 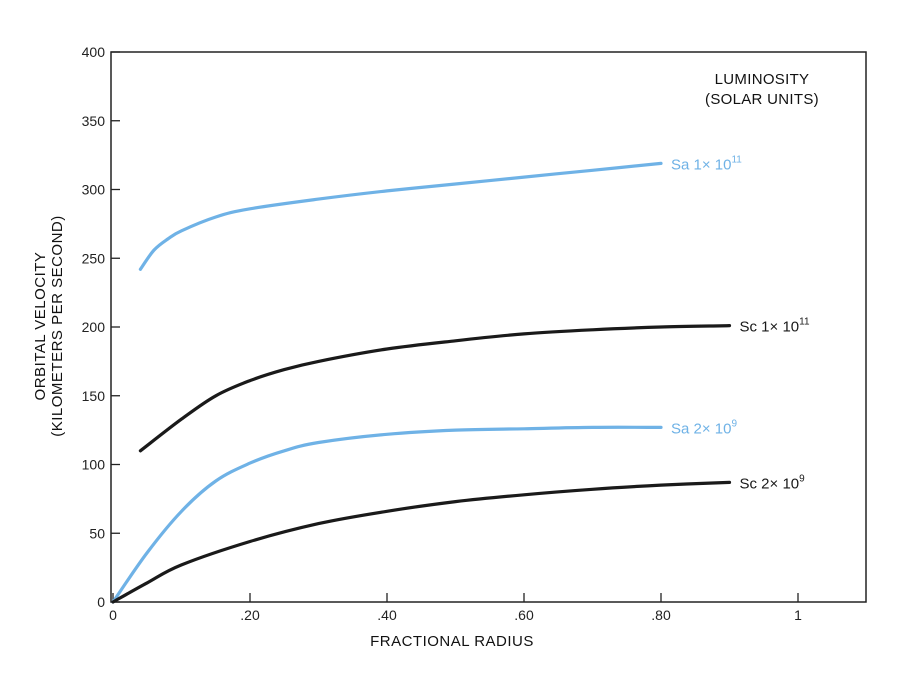 What do you see at coordinates (770, 327) in the screenshot?
I see `series-label-base: Sc 1× 10` at bounding box center [770, 327].